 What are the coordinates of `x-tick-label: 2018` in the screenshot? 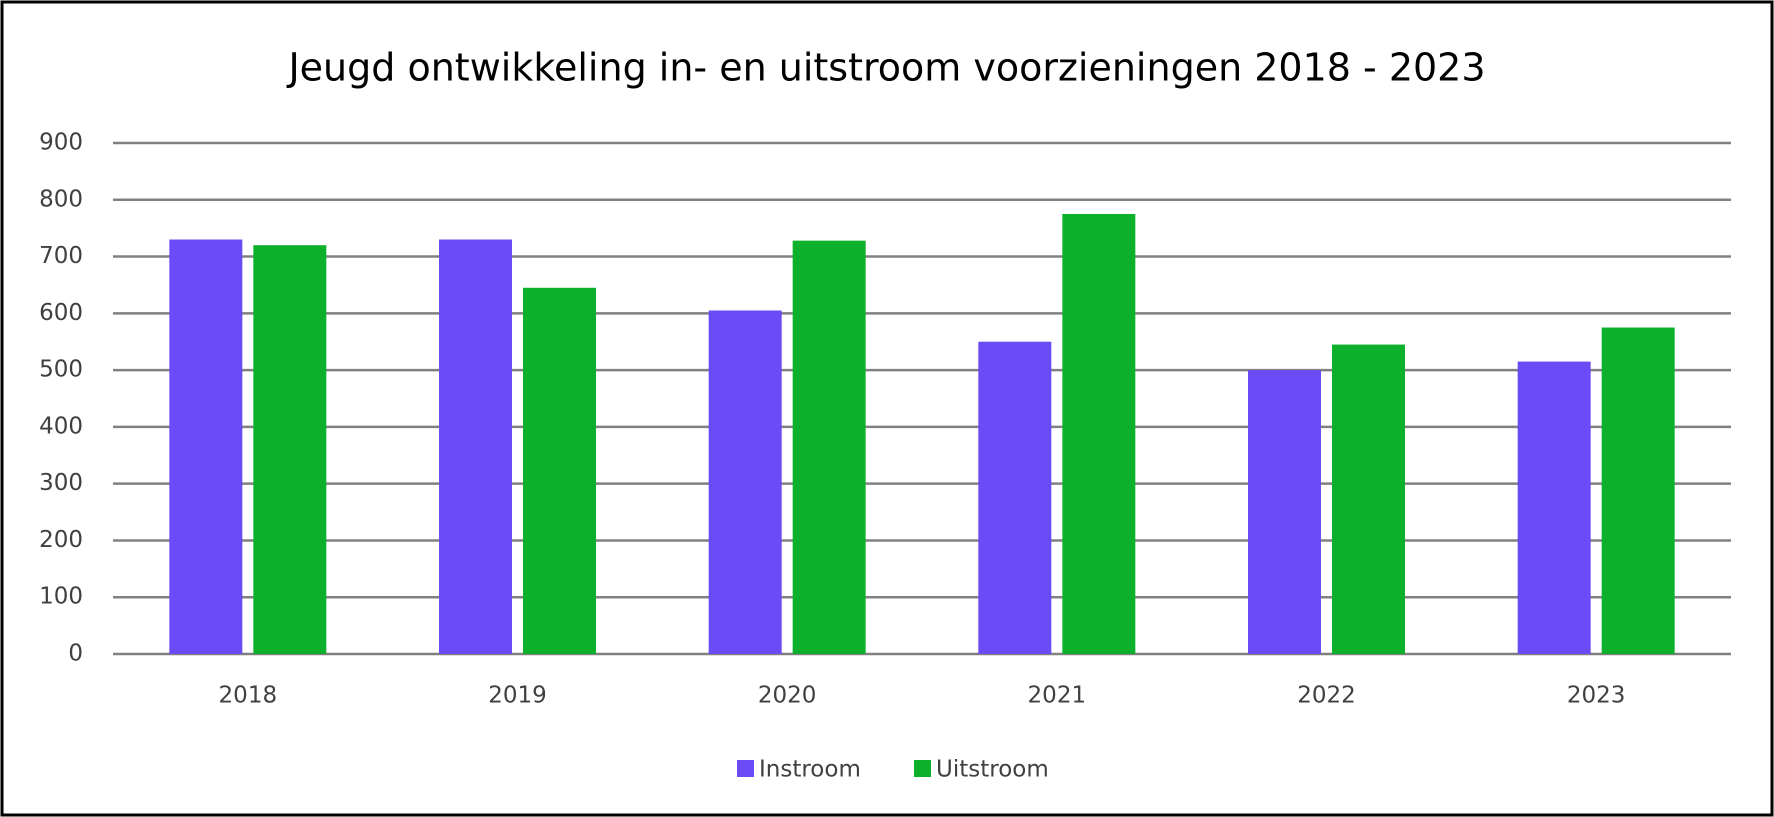 It's located at (248, 696).